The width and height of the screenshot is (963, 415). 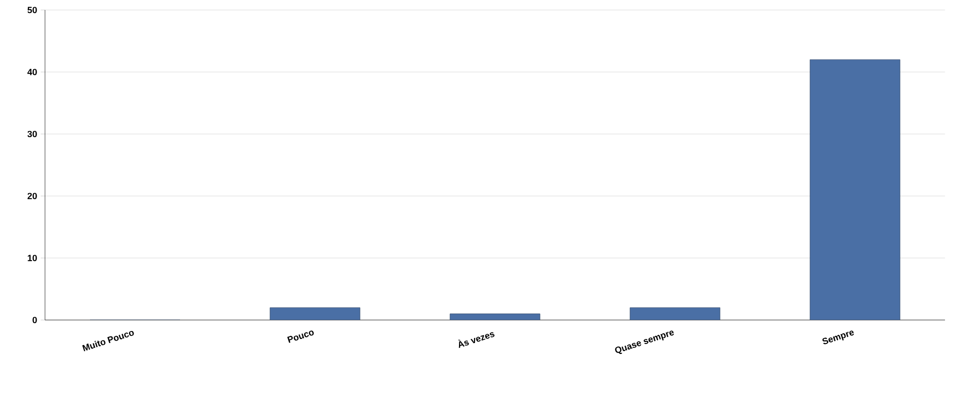 What do you see at coordinates (32, 258) in the screenshot?
I see `y-tick-label: 10` at bounding box center [32, 258].